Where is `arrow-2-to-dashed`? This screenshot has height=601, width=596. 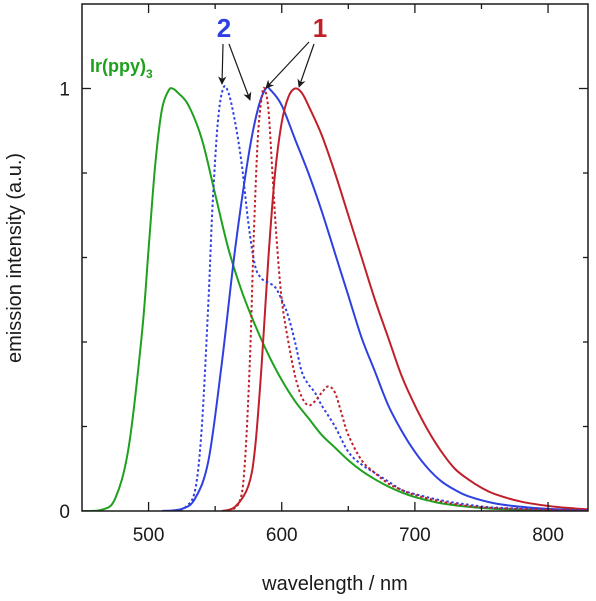
arrow-2-to-dashed is located at coordinates (222, 64).